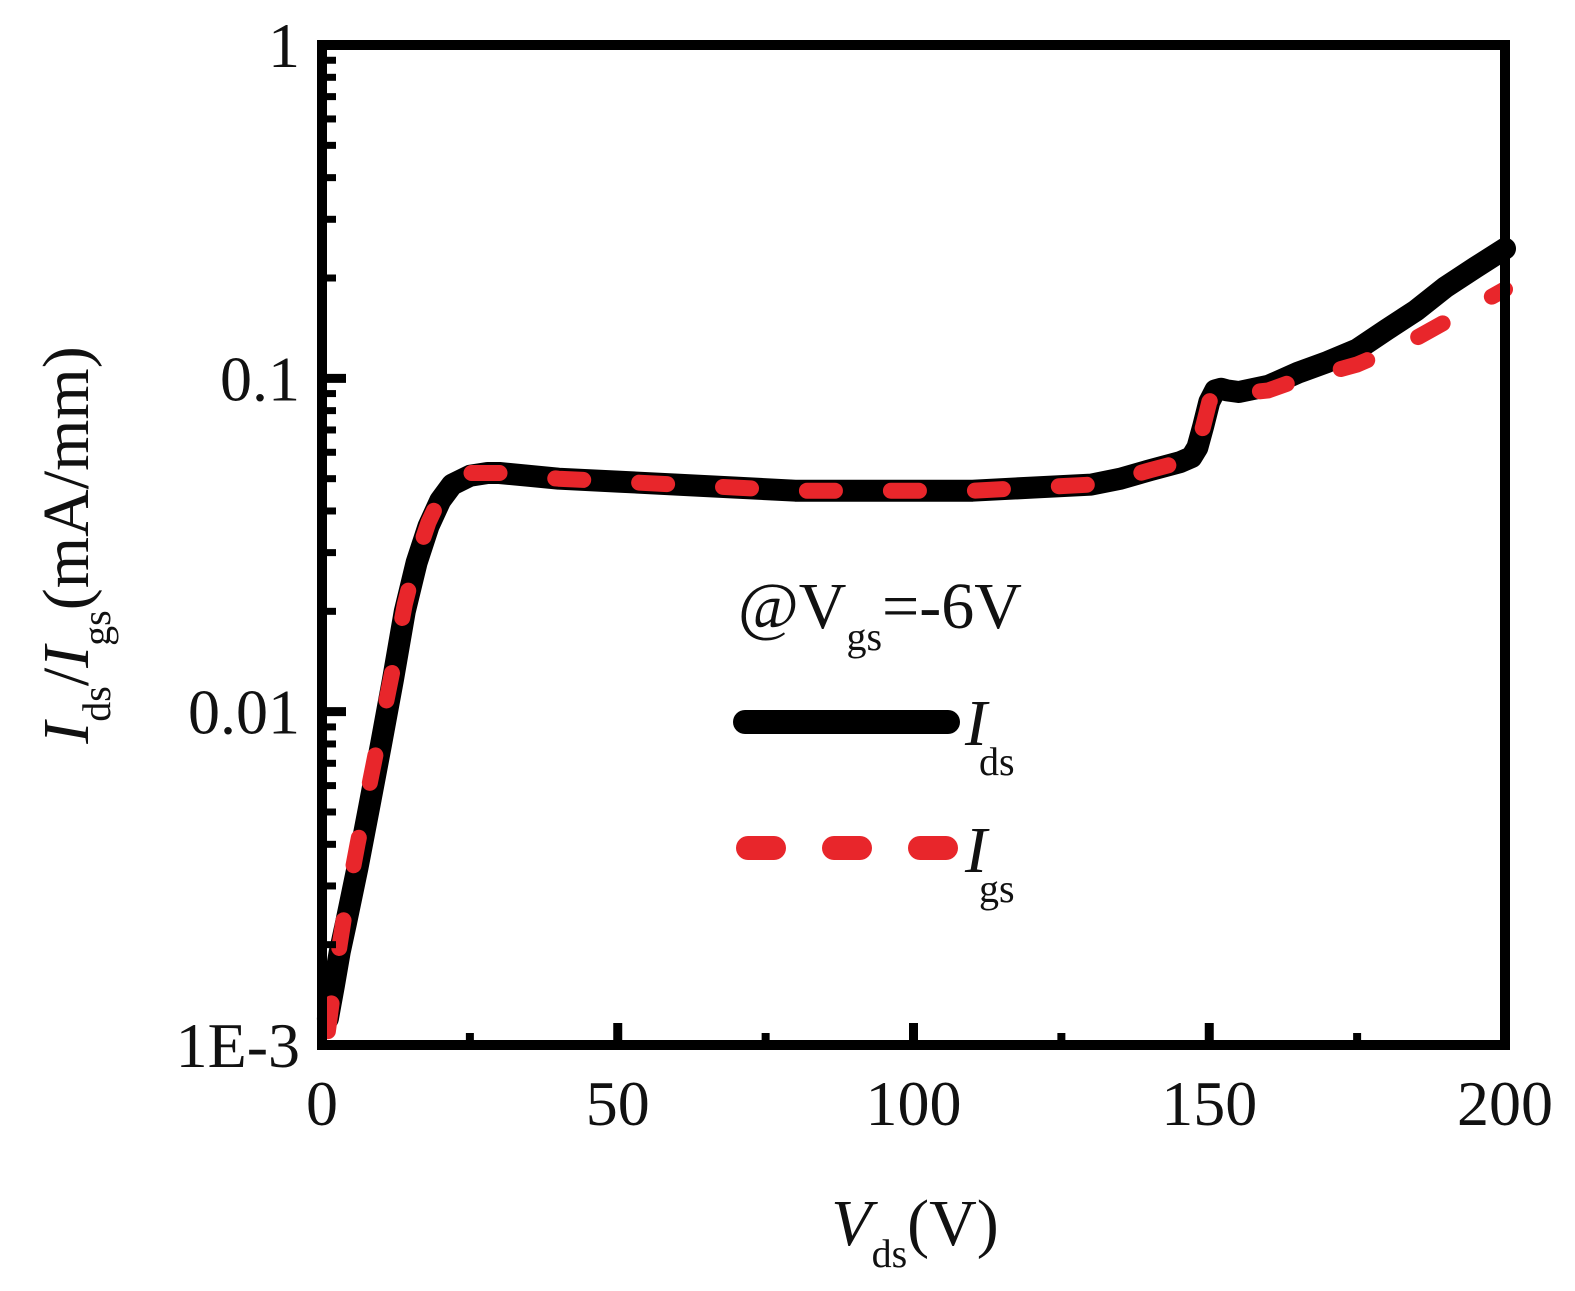  What do you see at coordinates (1505, 1103) in the screenshot?
I see `x-tick-label: 200` at bounding box center [1505, 1103].